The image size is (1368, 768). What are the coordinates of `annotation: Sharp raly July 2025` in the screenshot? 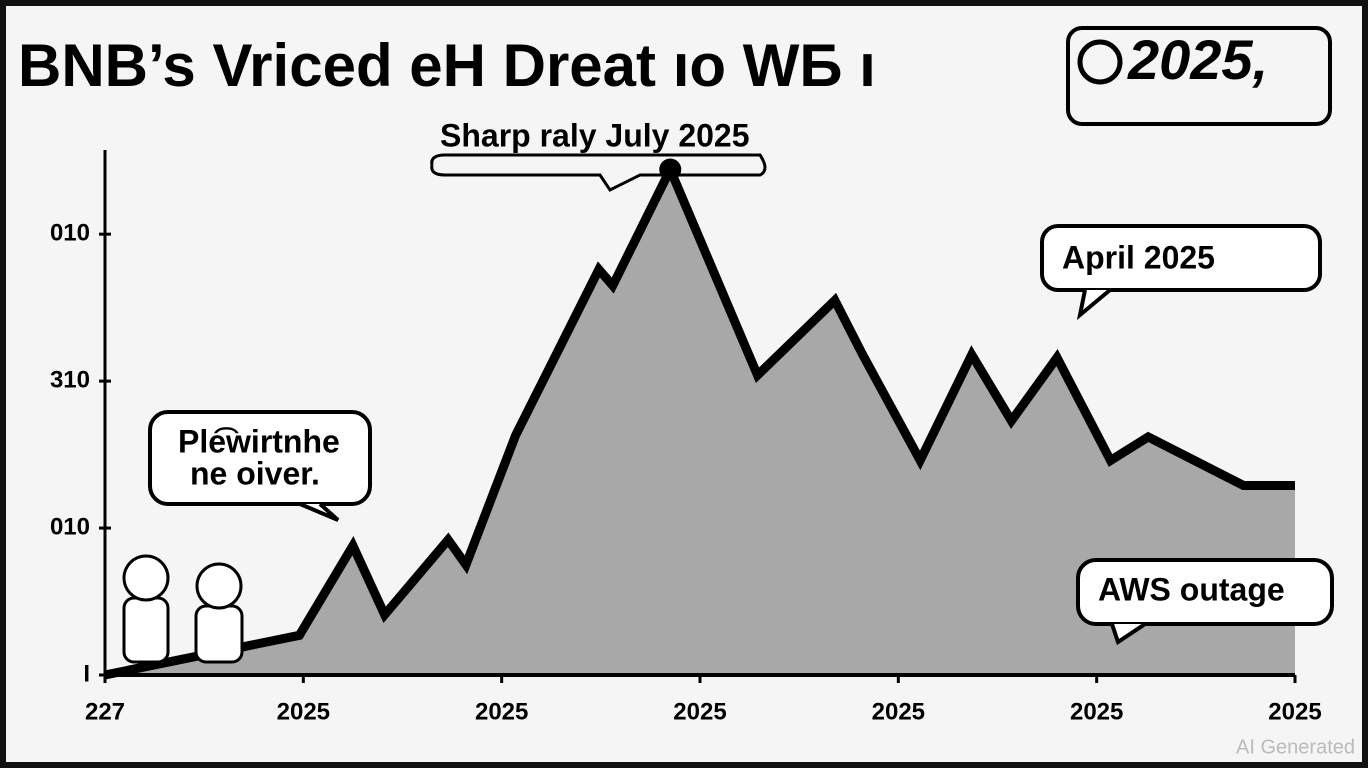 It's located at (595, 135).